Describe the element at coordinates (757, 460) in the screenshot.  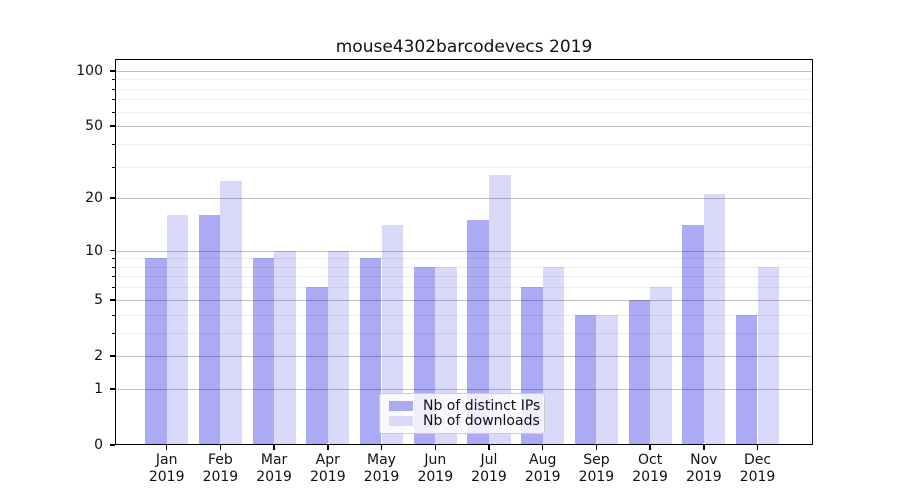
I see `x-tick-month-dec: Dec` at that location.